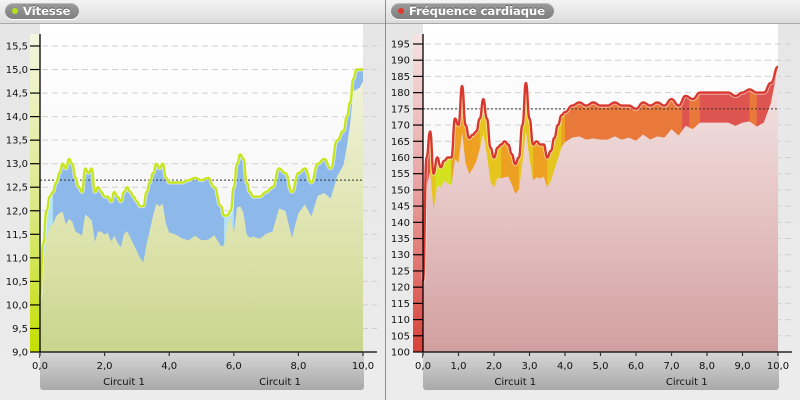 This screenshot has height=400, width=800. Describe the element at coordinates (17, 305) in the screenshot. I see `y-tick-label: 10,0` at that location.